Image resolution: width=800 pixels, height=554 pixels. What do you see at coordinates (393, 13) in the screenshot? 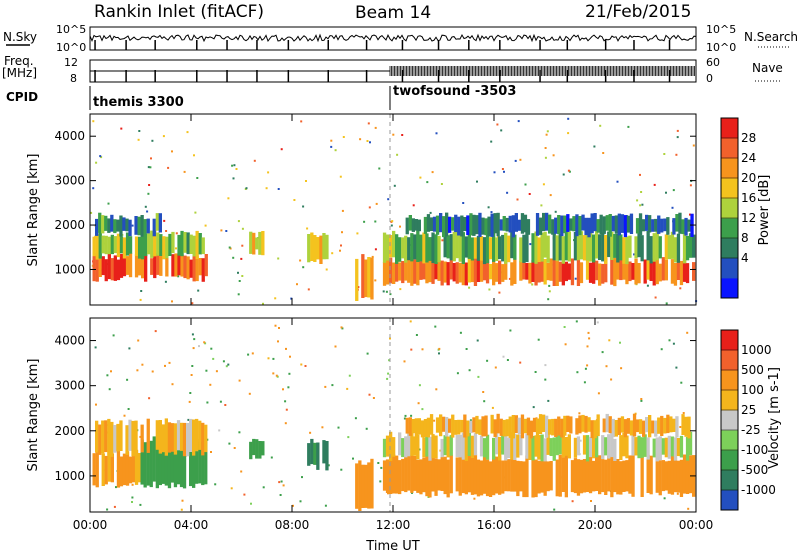
I see `beam-title: Beam 14` at bounding box center [393, 13].